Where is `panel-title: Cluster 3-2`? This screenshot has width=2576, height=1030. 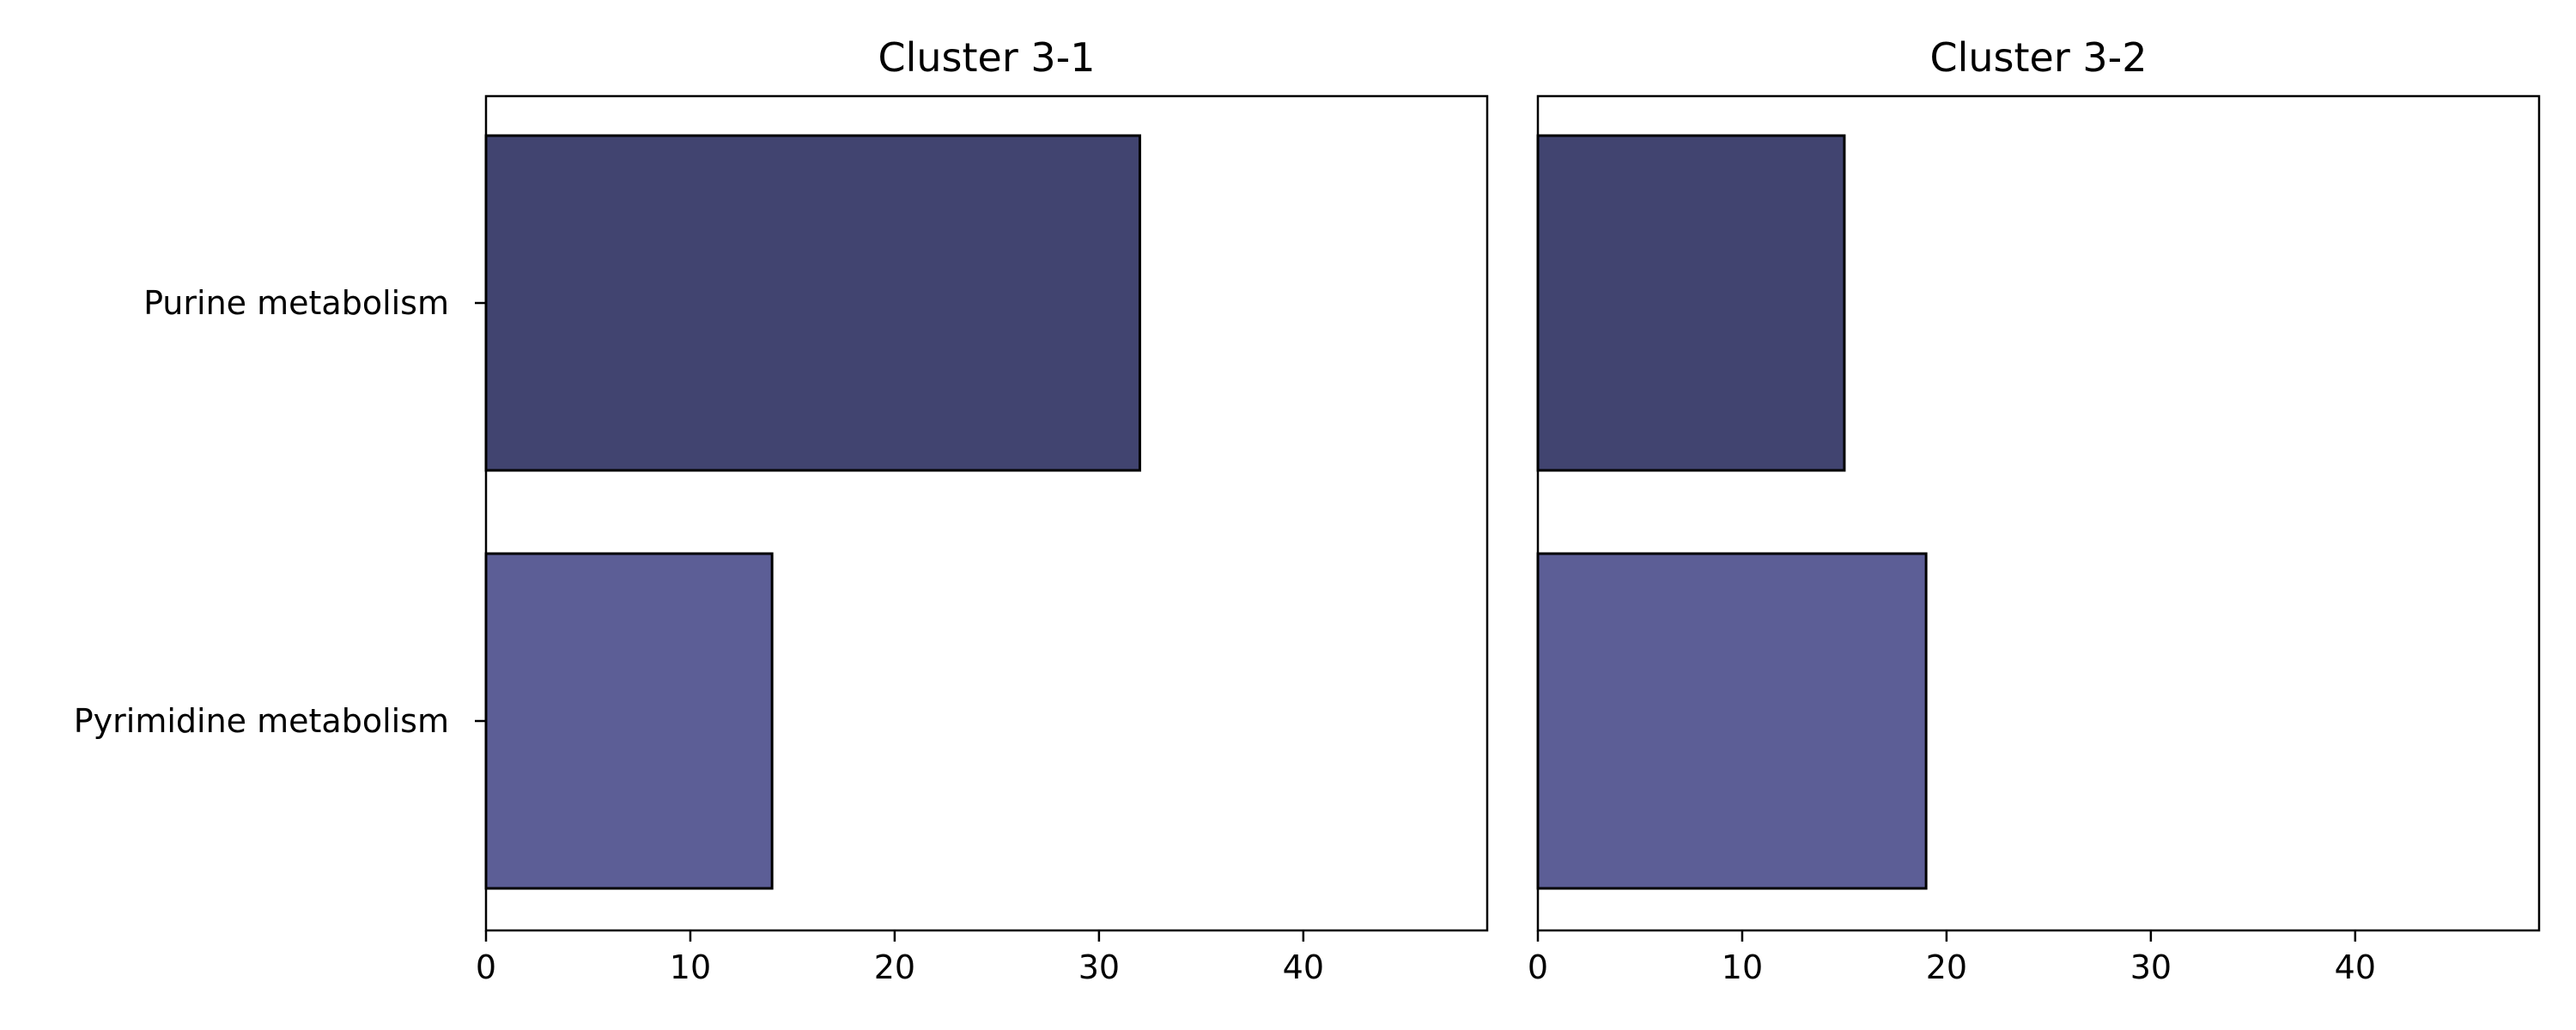
panel-title: Cluster 3-2 is located at coordinates (2038, 57).